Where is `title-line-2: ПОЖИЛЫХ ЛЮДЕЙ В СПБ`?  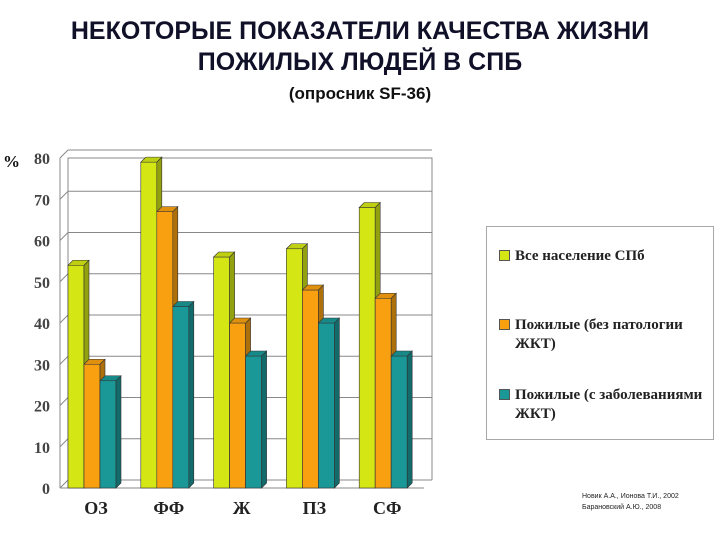
title-line-2: ПОЖИЛЫХ ЛЮДЕЙ В СПБ is located at coordinates (360, 62).